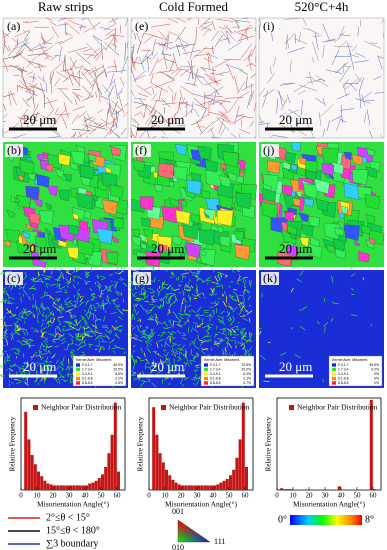 This screenshot has width=387, height=550. Describe the element at coordinates (270, 278) in the screenshot. I see `panel-label-bg` at that location.